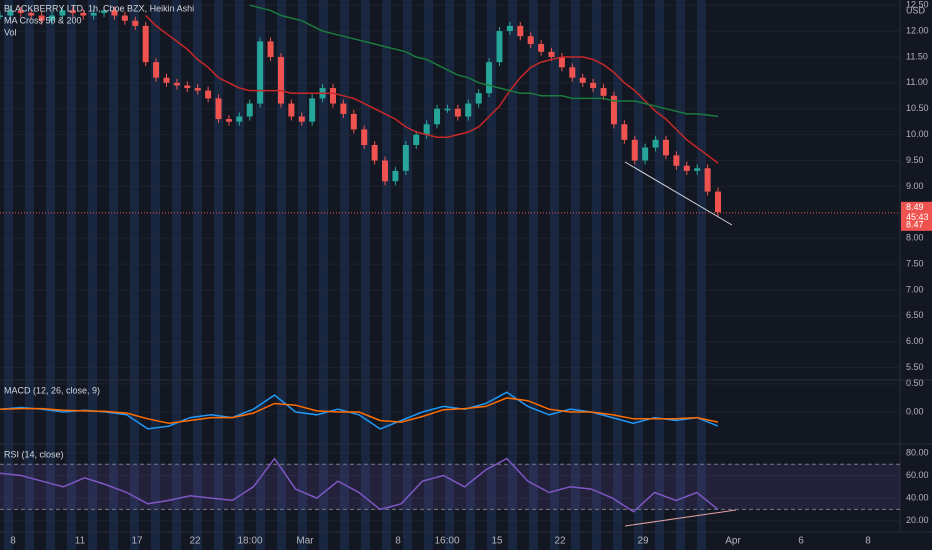  I want to click on prev-close: 8.47, so click(915, 225).